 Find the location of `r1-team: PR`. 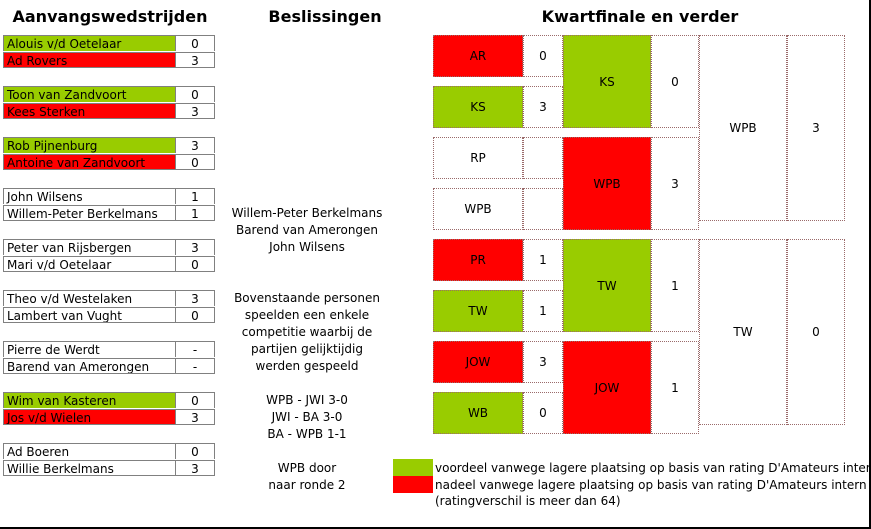

r1-team: PR is located at coordinates (478, 260).